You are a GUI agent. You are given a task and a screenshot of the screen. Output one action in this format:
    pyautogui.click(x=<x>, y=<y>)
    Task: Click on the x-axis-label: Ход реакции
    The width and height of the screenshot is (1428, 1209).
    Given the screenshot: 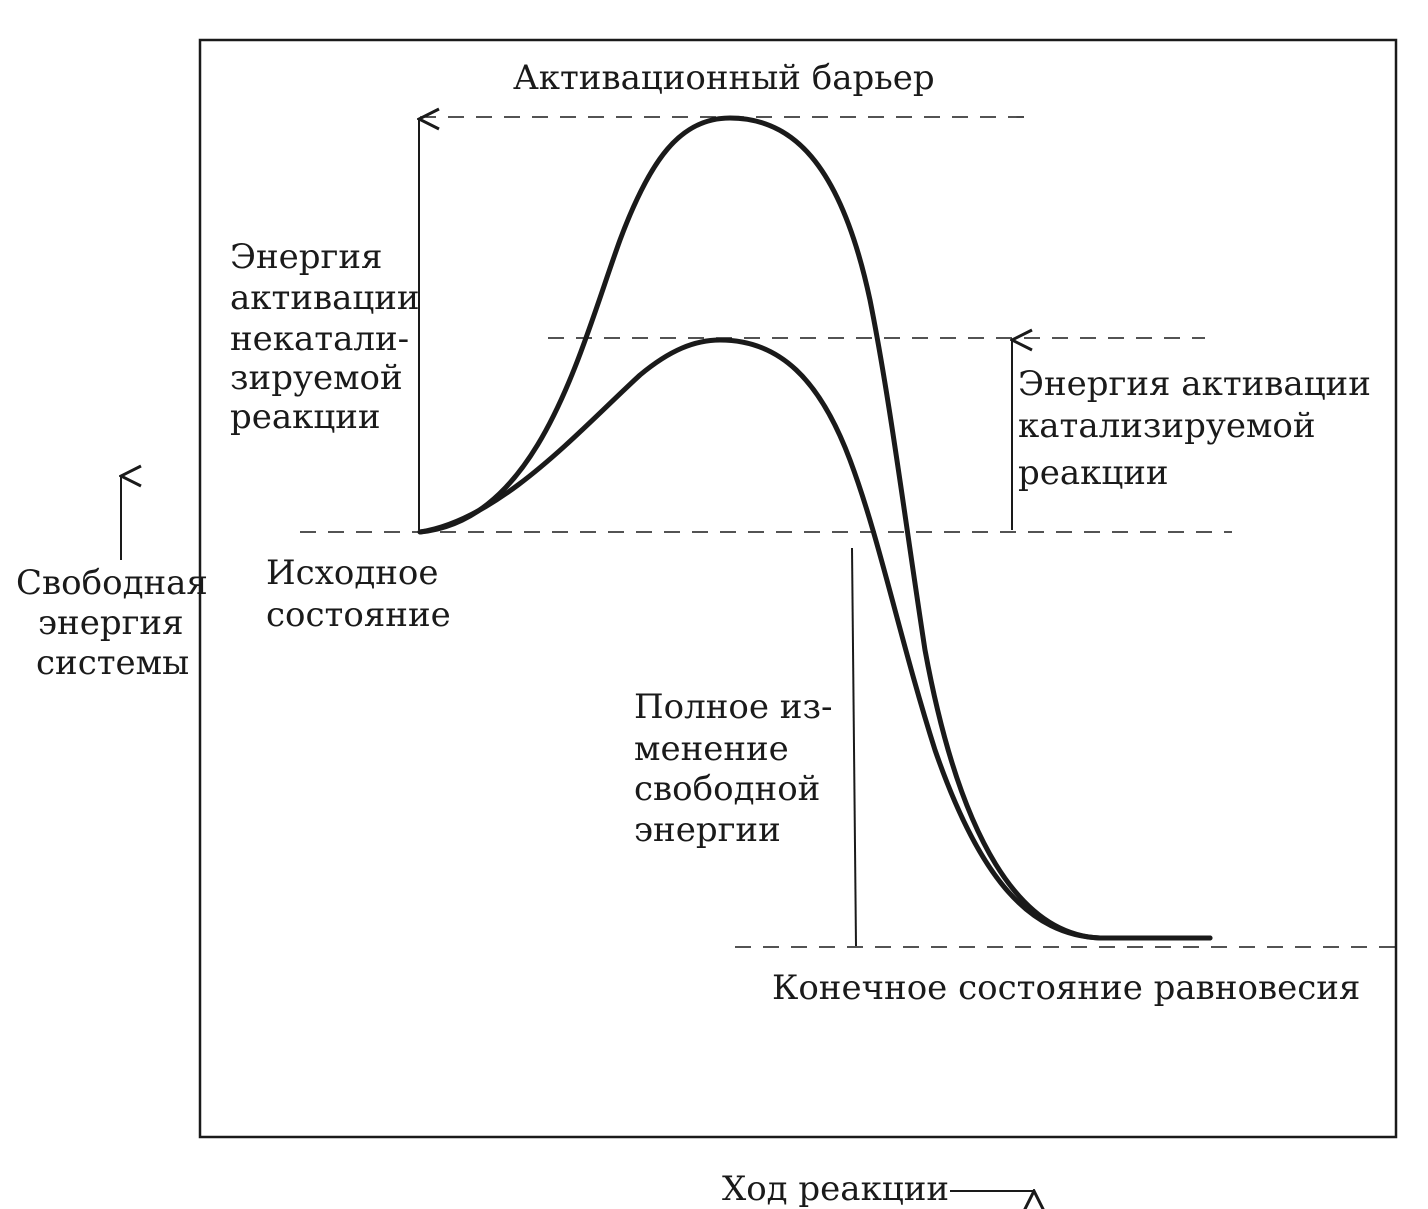 What is the action you would take?
    pyautogui.click(x=835, y=1189)
    